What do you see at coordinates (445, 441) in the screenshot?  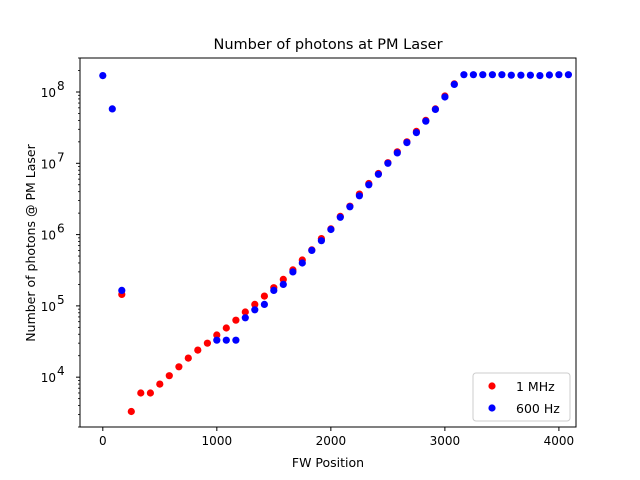 I see `x-tick-label: 3000` at bounding box center [445, 441].